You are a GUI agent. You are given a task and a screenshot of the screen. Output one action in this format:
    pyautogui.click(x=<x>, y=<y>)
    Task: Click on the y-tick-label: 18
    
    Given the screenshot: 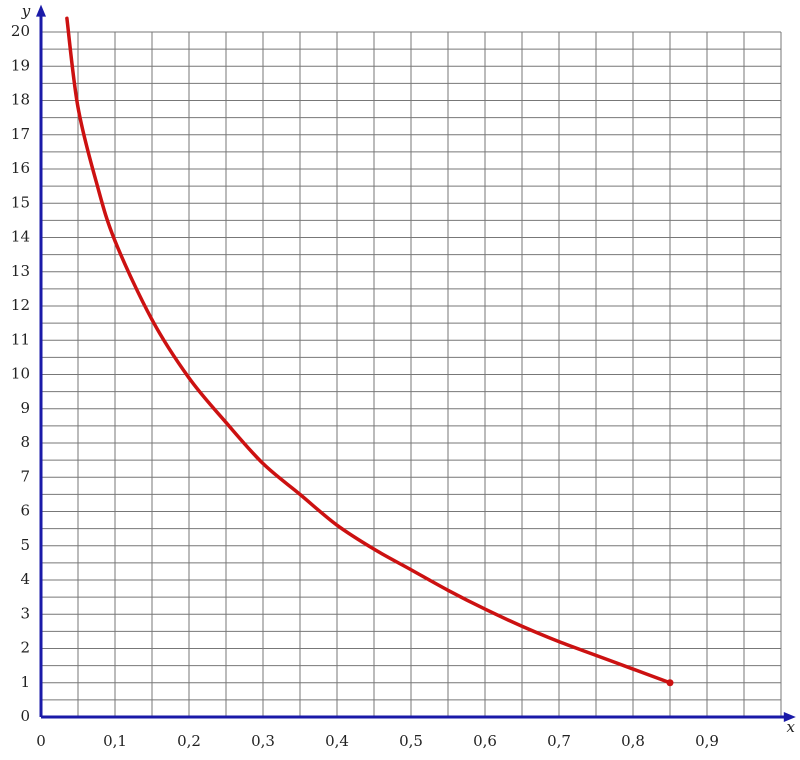 What is the action you would take?
    pyautogui.click(x=20, y=100)
    